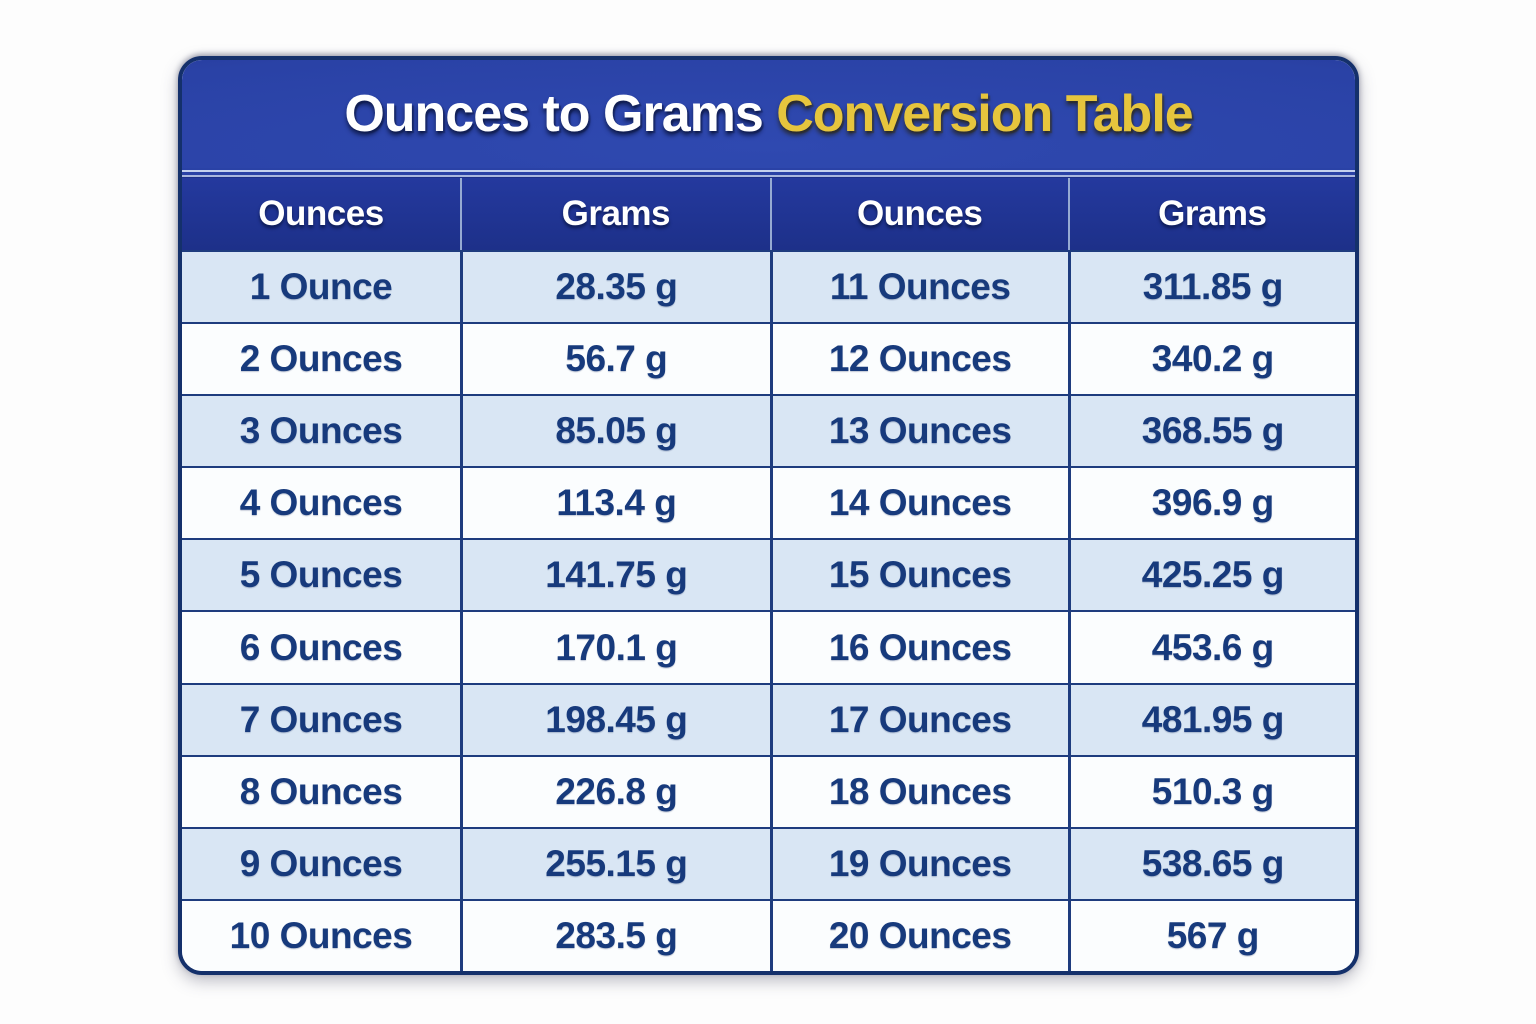 The height and width of the screenshot is (1024, 1536). Describe the element at coordinates (1211, 359) in the screenshot. I see `grams-cell: 340.2 g` at that location.